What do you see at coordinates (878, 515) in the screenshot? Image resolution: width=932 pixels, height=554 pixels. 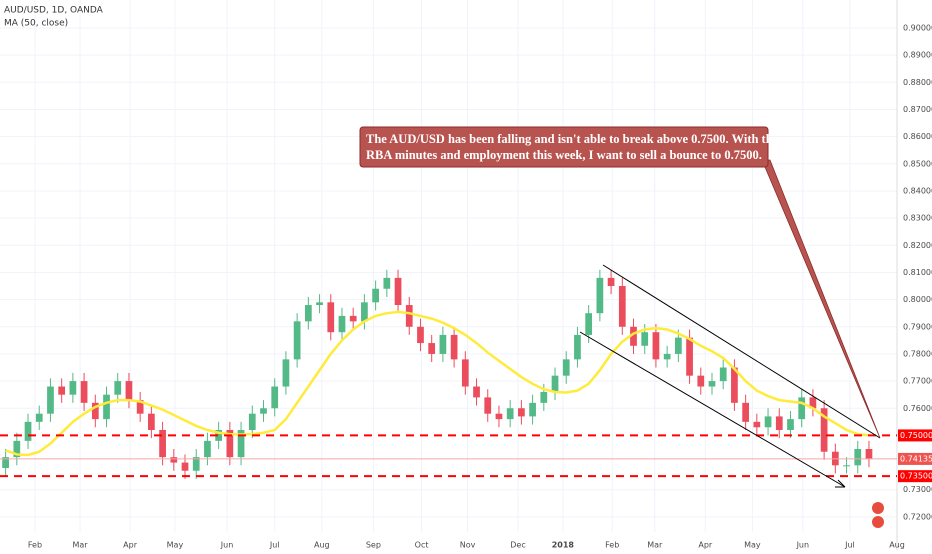 I see `logo` at bounding box center [878, 515].